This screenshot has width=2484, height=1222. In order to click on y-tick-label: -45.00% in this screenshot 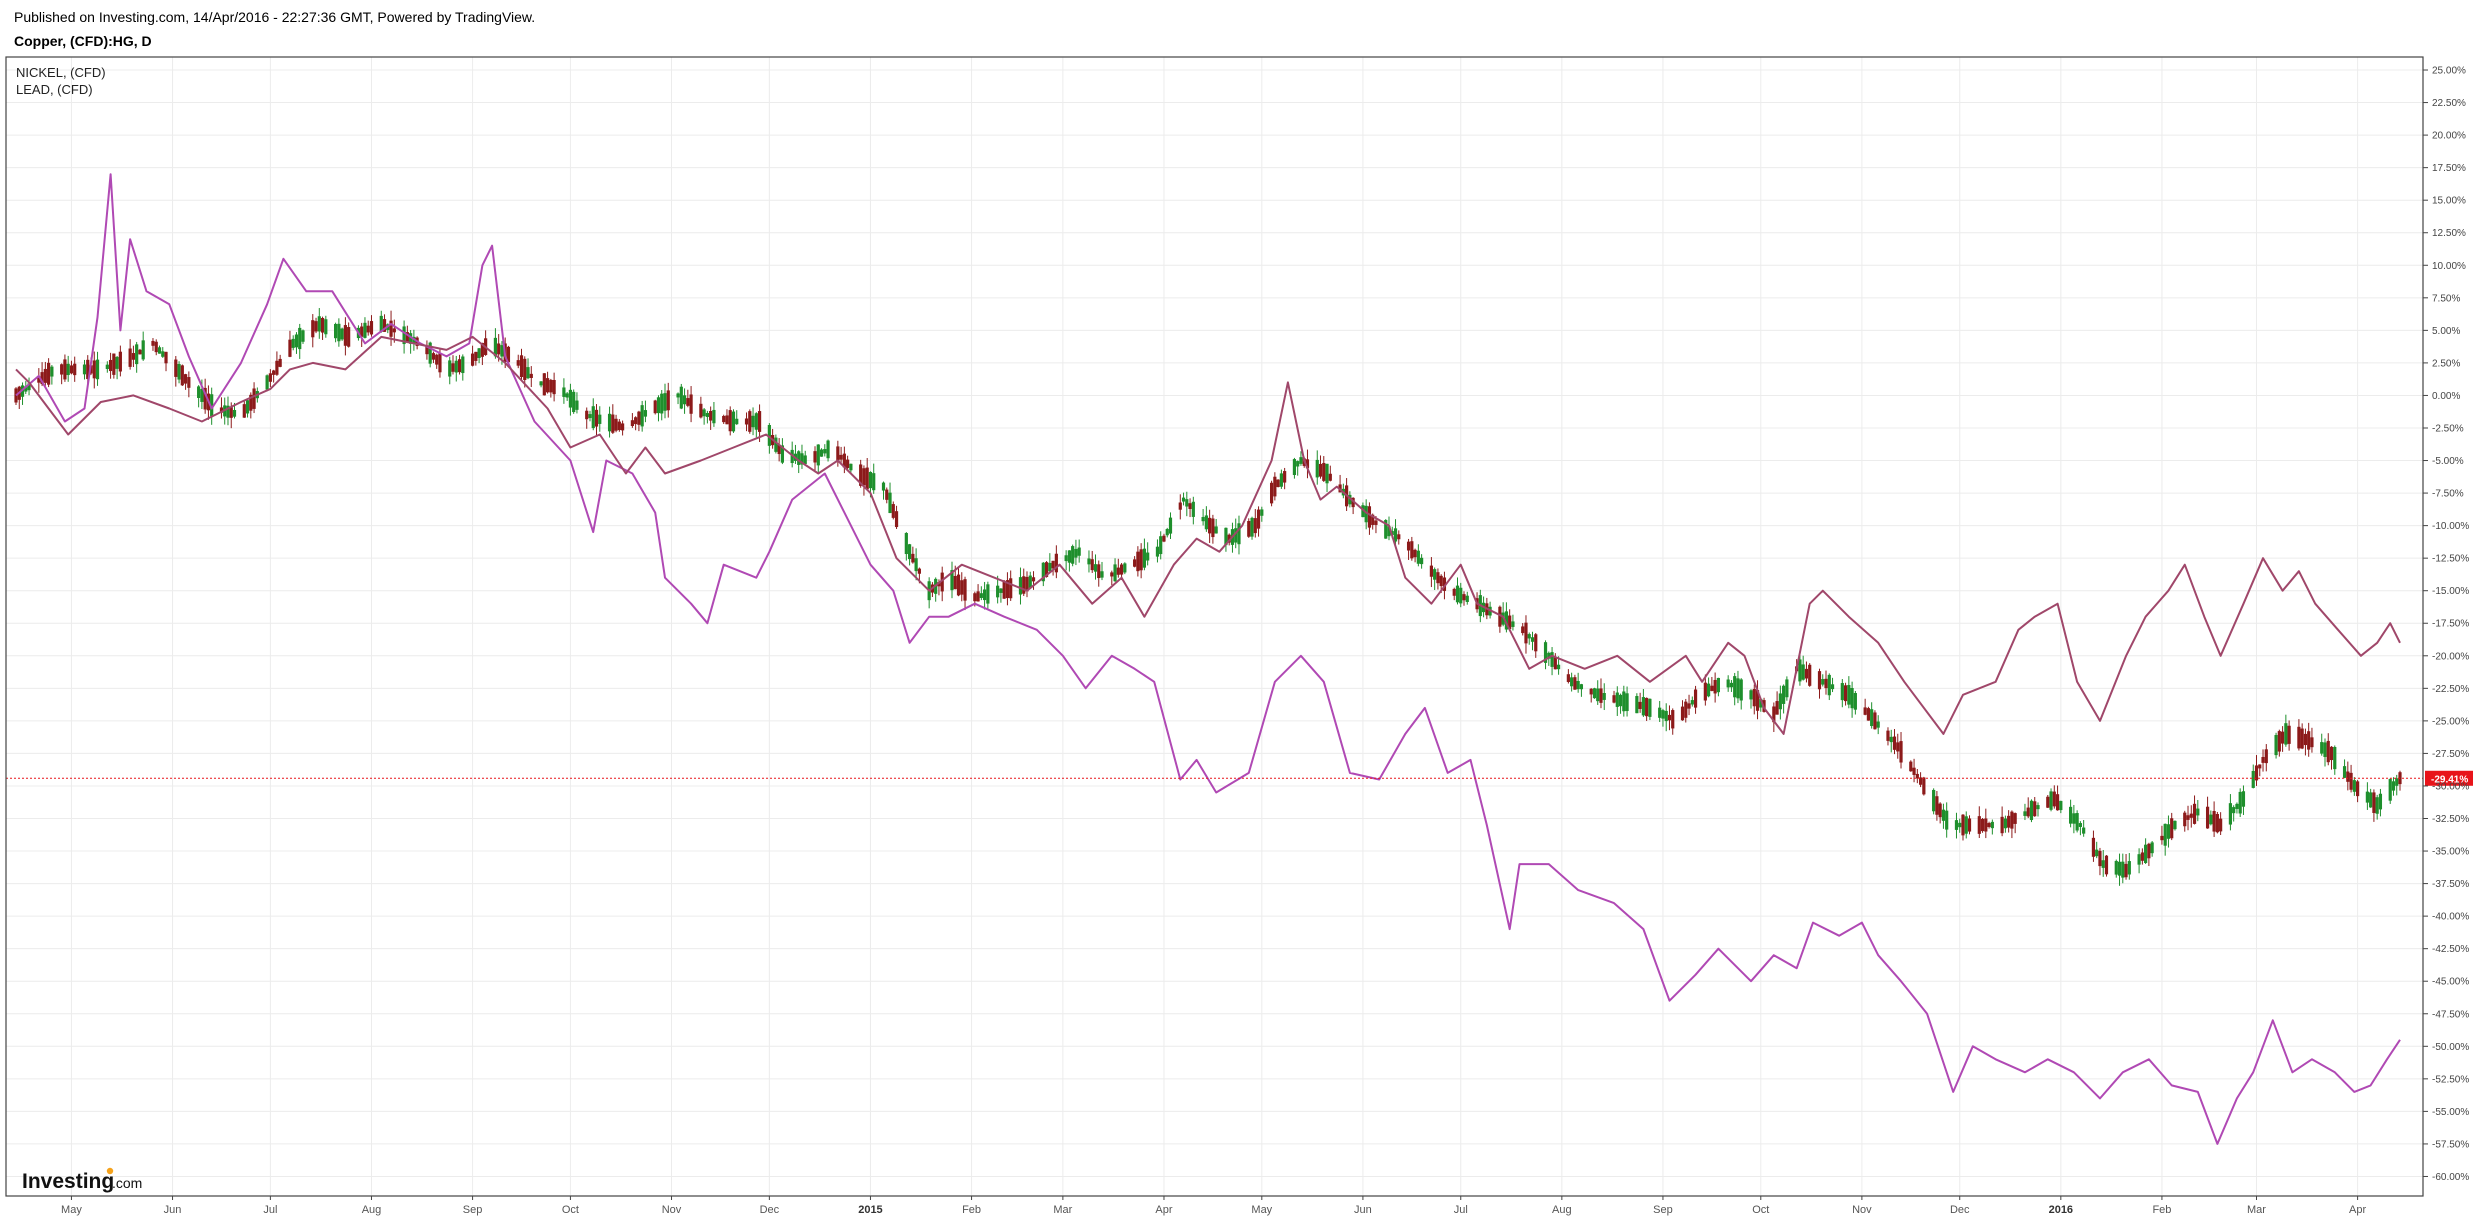, I will do `click(2450, 982)`.